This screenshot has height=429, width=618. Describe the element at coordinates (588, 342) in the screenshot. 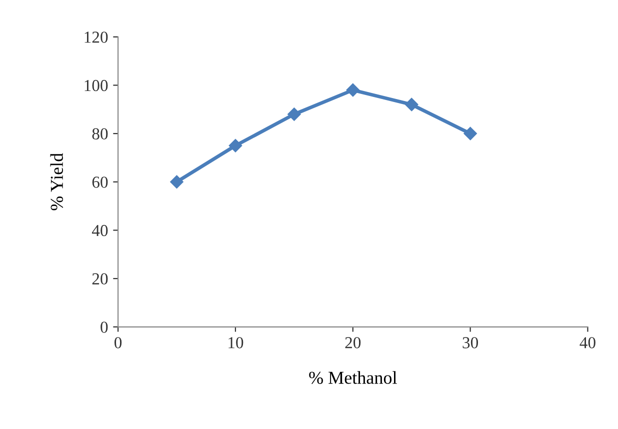

I see `x-tick-label: 40` at that location.